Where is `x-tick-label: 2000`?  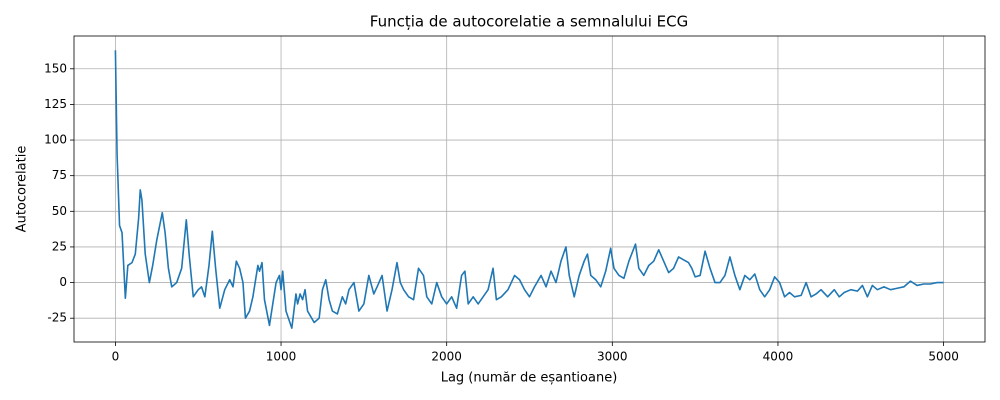
x-tick-label: 2000 is located at coordinates (446, 357).